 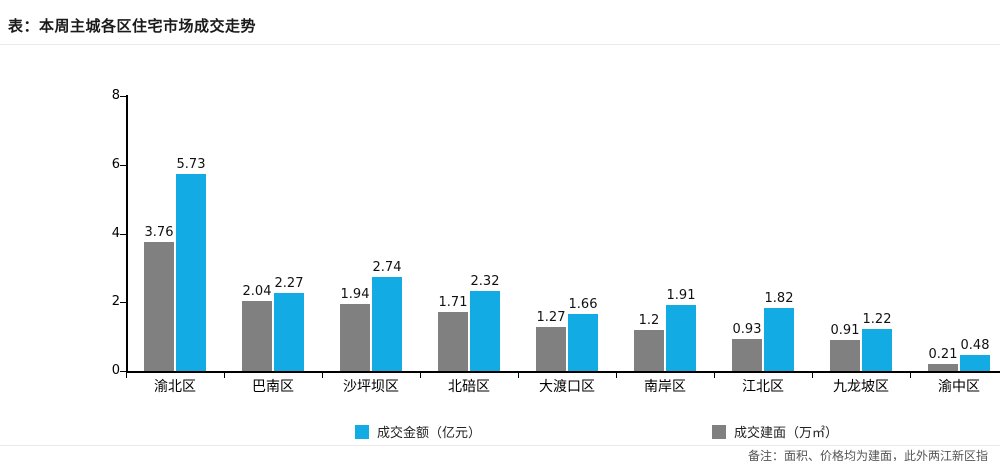 What do you see at coordinates (485, 282) in the screenshot?
I see `bar-value-label: 2.32` at bounding box center [485, 282].